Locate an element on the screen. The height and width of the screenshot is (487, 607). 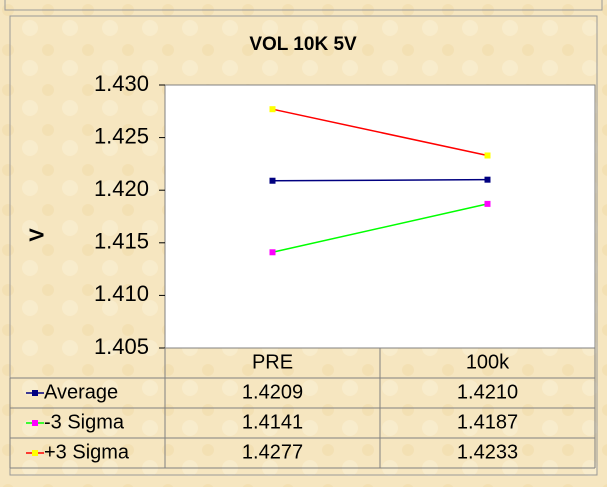
legend-label: -3 Sigma is located at coordinates (84, 422).